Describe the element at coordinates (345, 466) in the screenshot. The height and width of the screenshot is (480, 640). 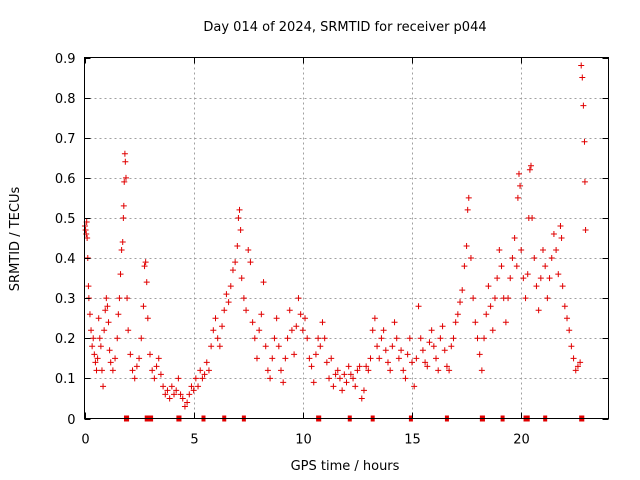
I see `x-axis-label: GPS time / hours` at that location.